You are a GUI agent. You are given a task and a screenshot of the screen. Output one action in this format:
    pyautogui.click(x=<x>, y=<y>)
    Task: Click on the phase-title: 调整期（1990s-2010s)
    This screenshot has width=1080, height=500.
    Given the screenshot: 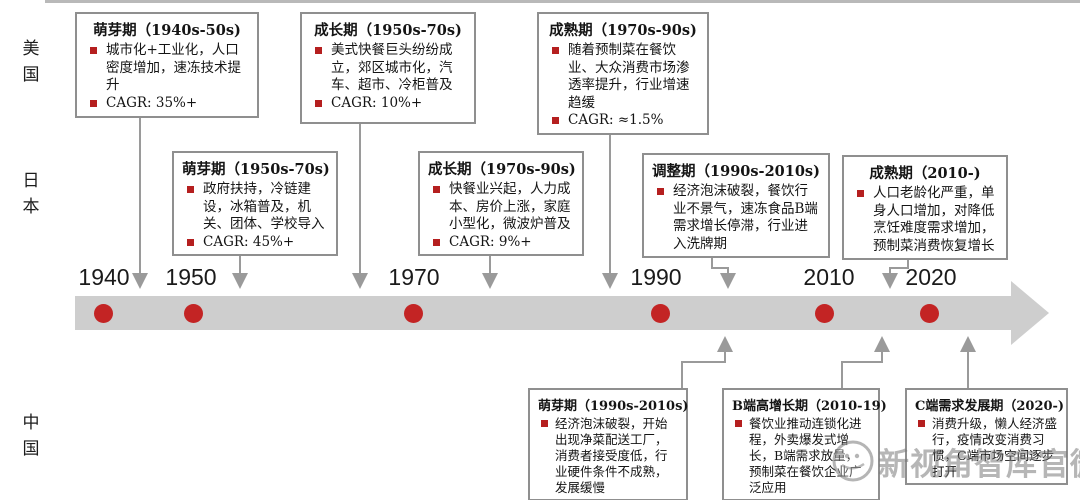 What is the action you would take?
    pyautogui.click(x=736, y=171)
    